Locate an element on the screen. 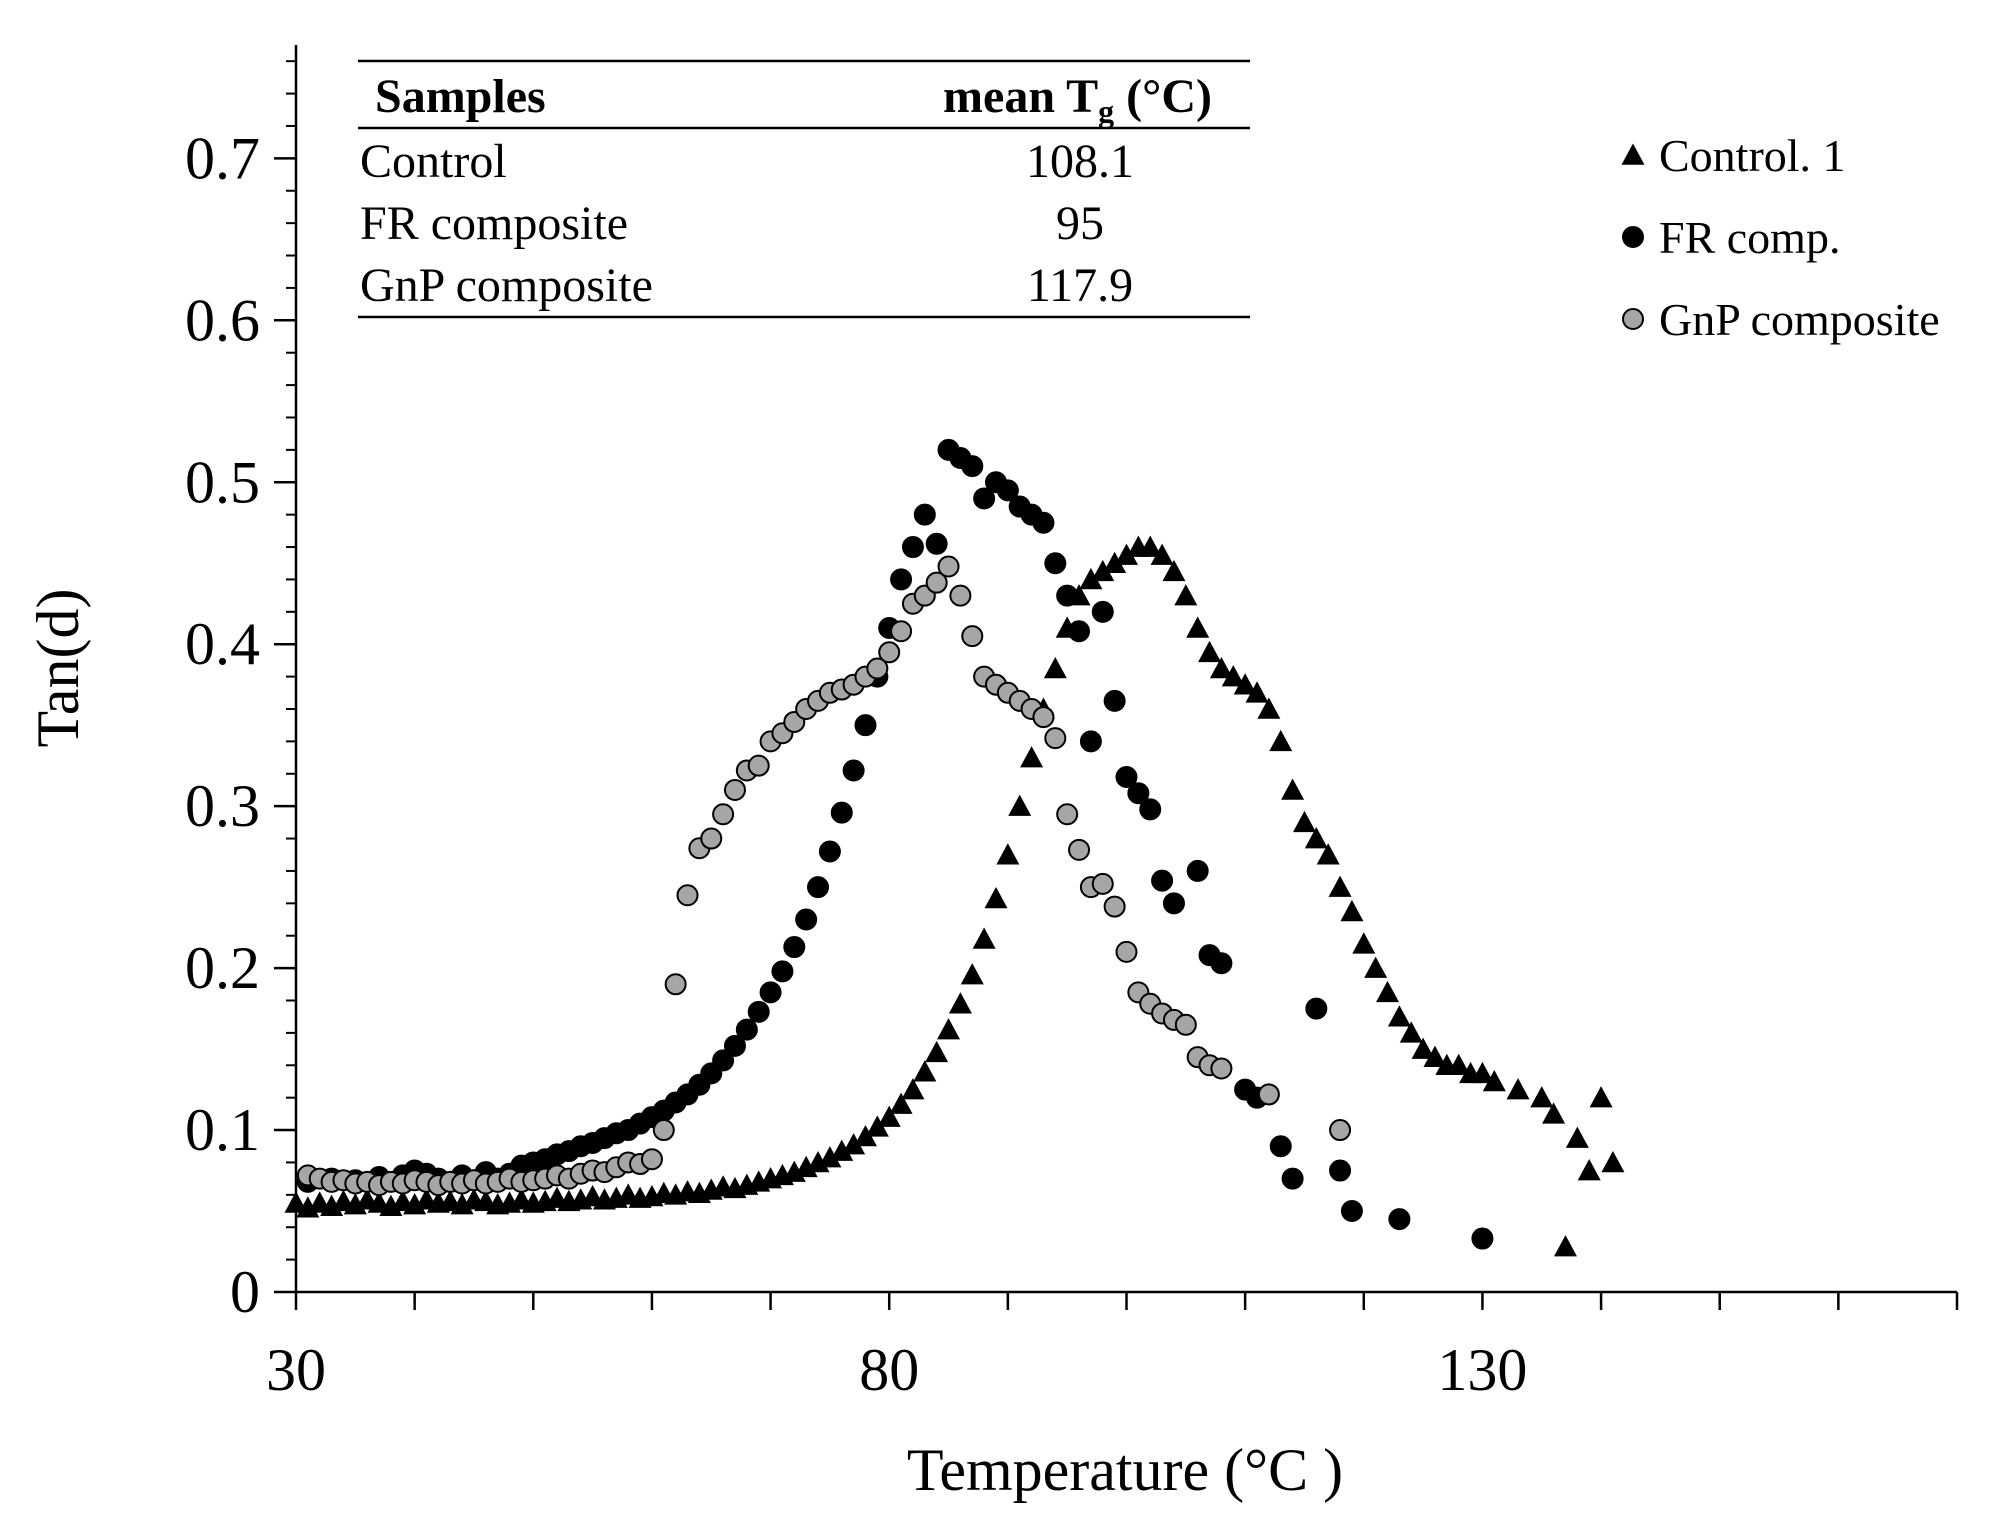 This screenshot has height=1522, width=1995. y-tick-label: 0.5 is located at coordinates (222, 482).